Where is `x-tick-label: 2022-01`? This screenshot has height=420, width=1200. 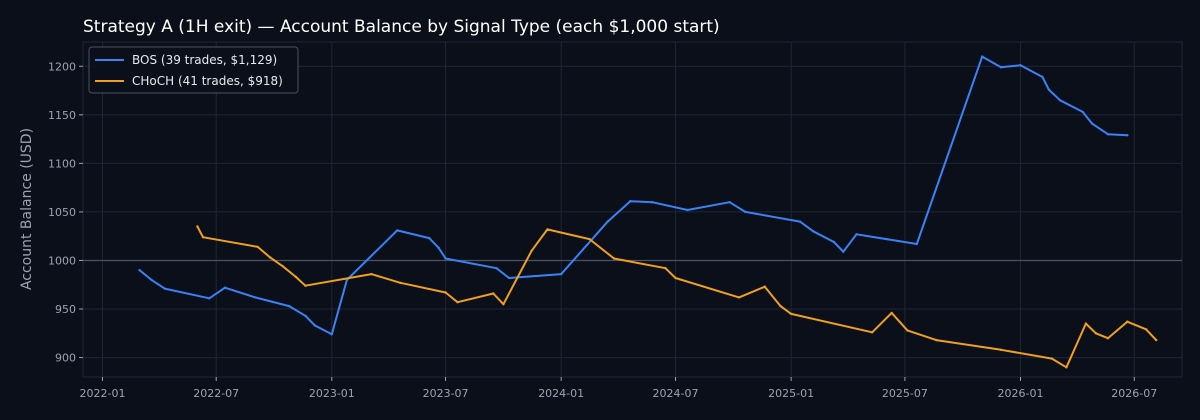
x-tick-label: 2022-01 is located at coordinates (102, 393).